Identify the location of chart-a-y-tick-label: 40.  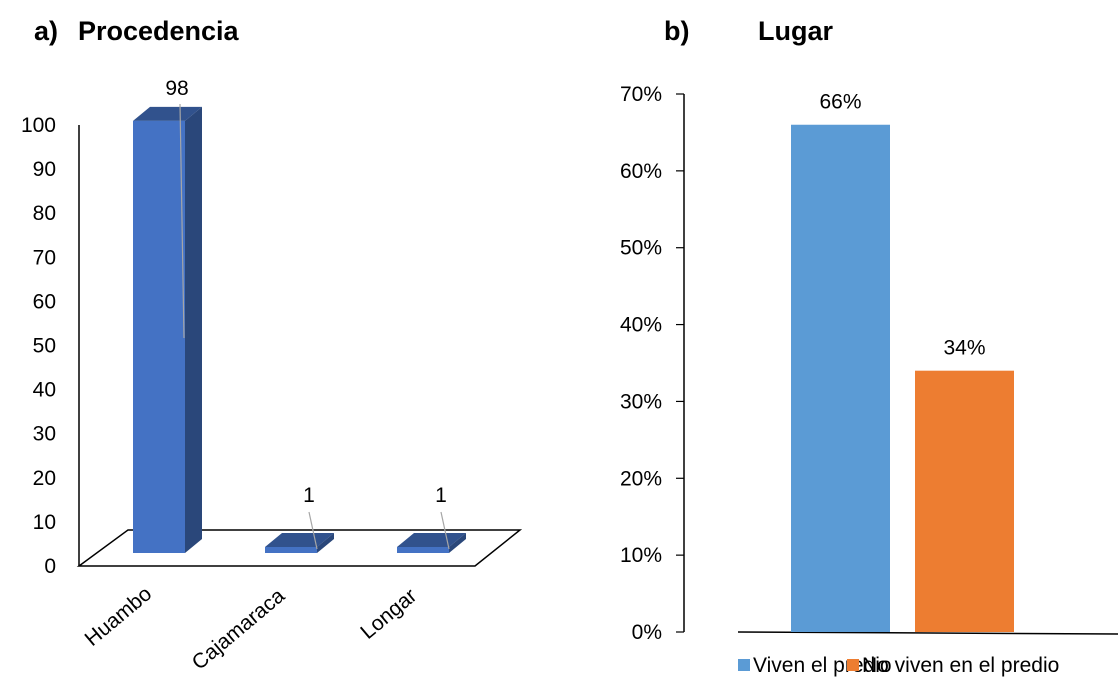
(44, 390).